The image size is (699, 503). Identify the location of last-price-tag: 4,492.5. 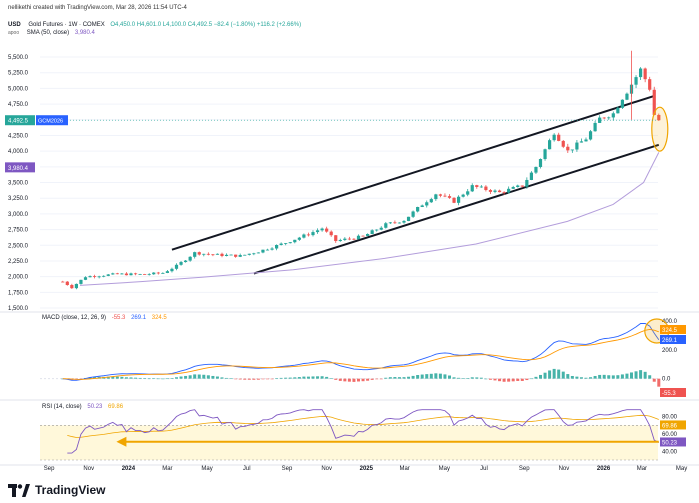
(18, 122).